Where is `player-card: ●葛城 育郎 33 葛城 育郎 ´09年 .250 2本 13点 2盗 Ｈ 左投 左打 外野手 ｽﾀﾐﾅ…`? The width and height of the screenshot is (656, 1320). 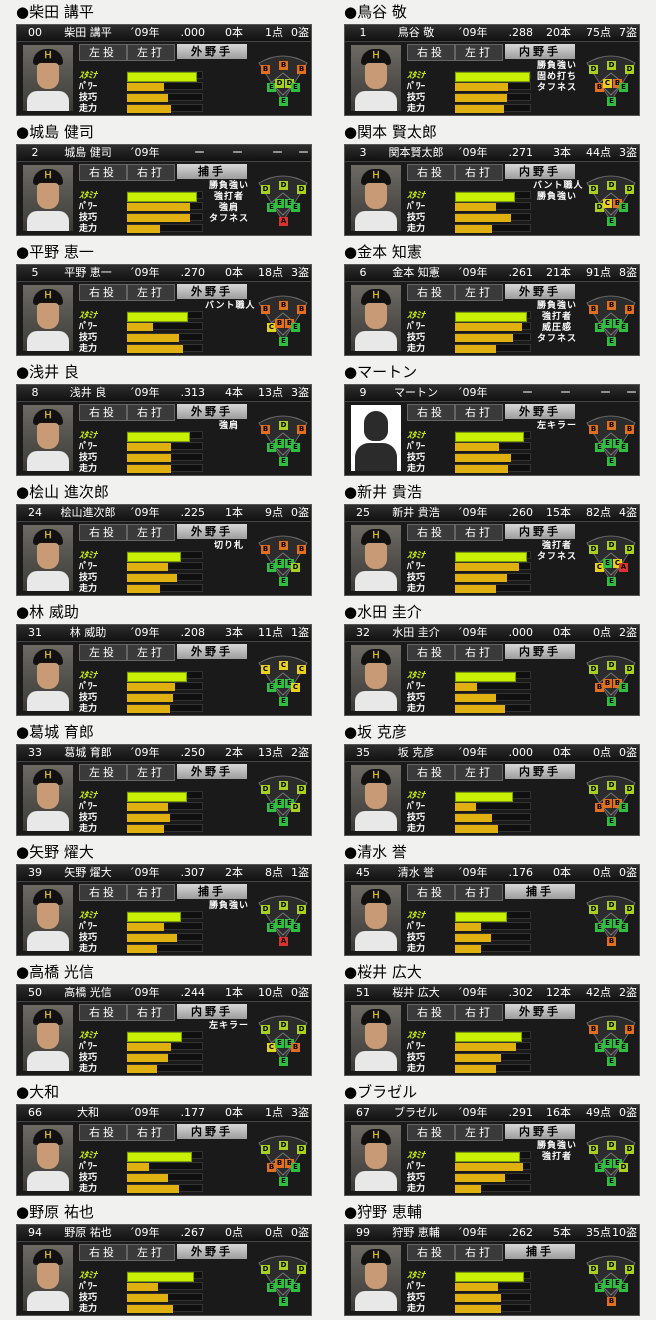
player-card: ●葛城 育郎 33 葛城 育郎 ´09年 .250 2本 13点 2盗 Ｈ 左投 左打 外野手 ｽﾀﾐﾅ… is located at coordinates (164, 778).